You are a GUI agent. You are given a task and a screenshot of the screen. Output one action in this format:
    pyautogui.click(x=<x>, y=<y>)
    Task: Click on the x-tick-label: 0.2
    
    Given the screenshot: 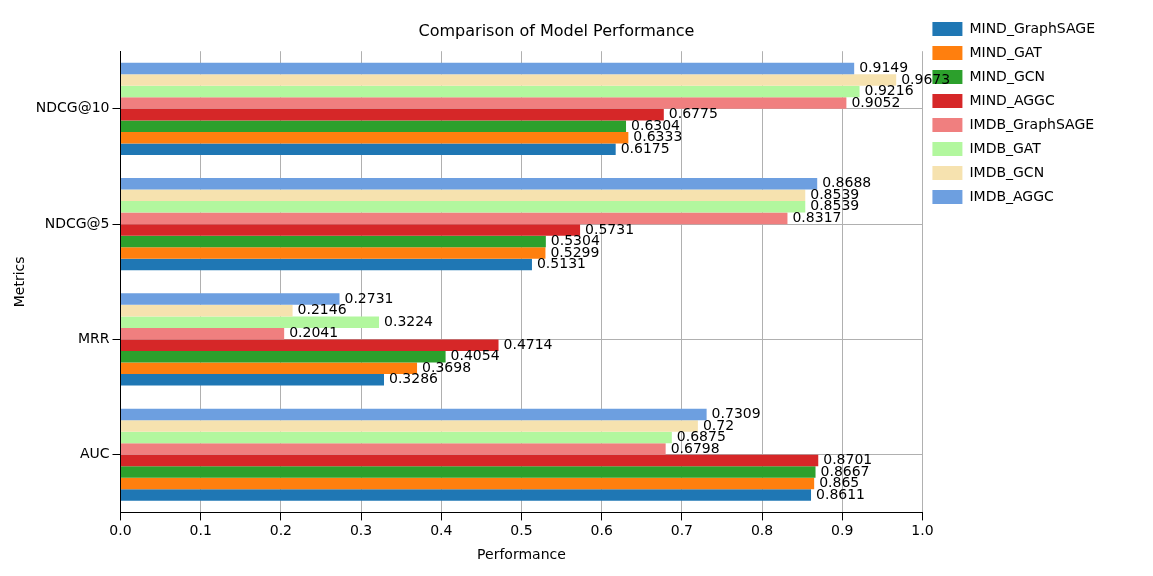 What is the action you would take?
    pyautogui.click(x=281, y=530)
    